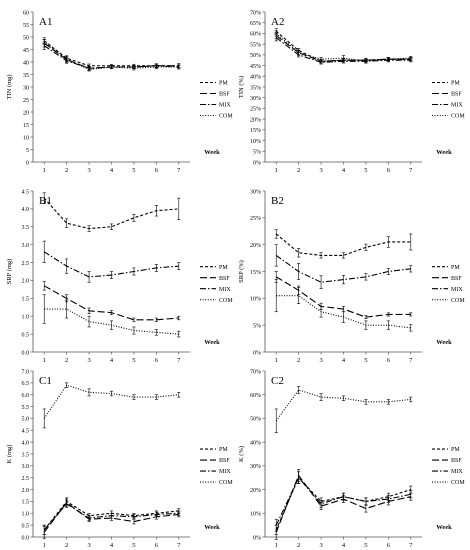  What do you see at coordinates (26, 318) in the screenshot?
I see `y-tick-label: 1.0` at bounding box center [26, 318].